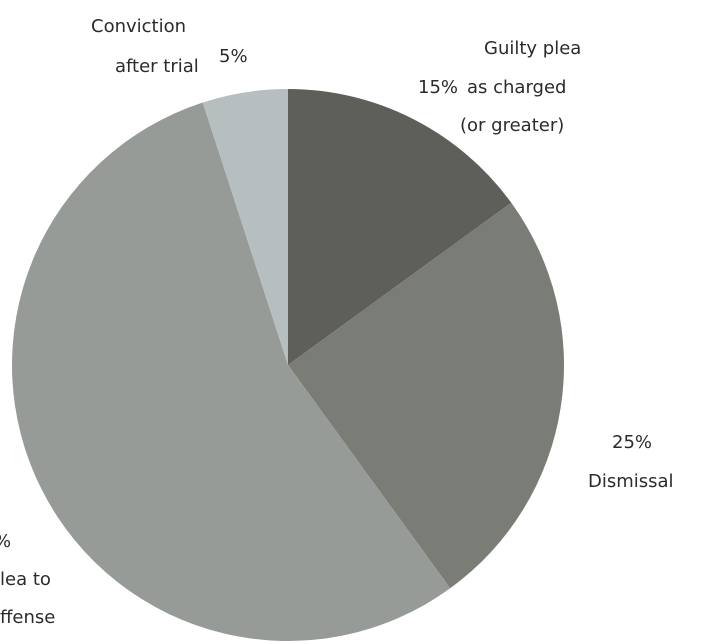  Describe the element at coordinates (632, 442) in the screenshot. I see `slice-pct-label-dismissal: 25%` at that location.